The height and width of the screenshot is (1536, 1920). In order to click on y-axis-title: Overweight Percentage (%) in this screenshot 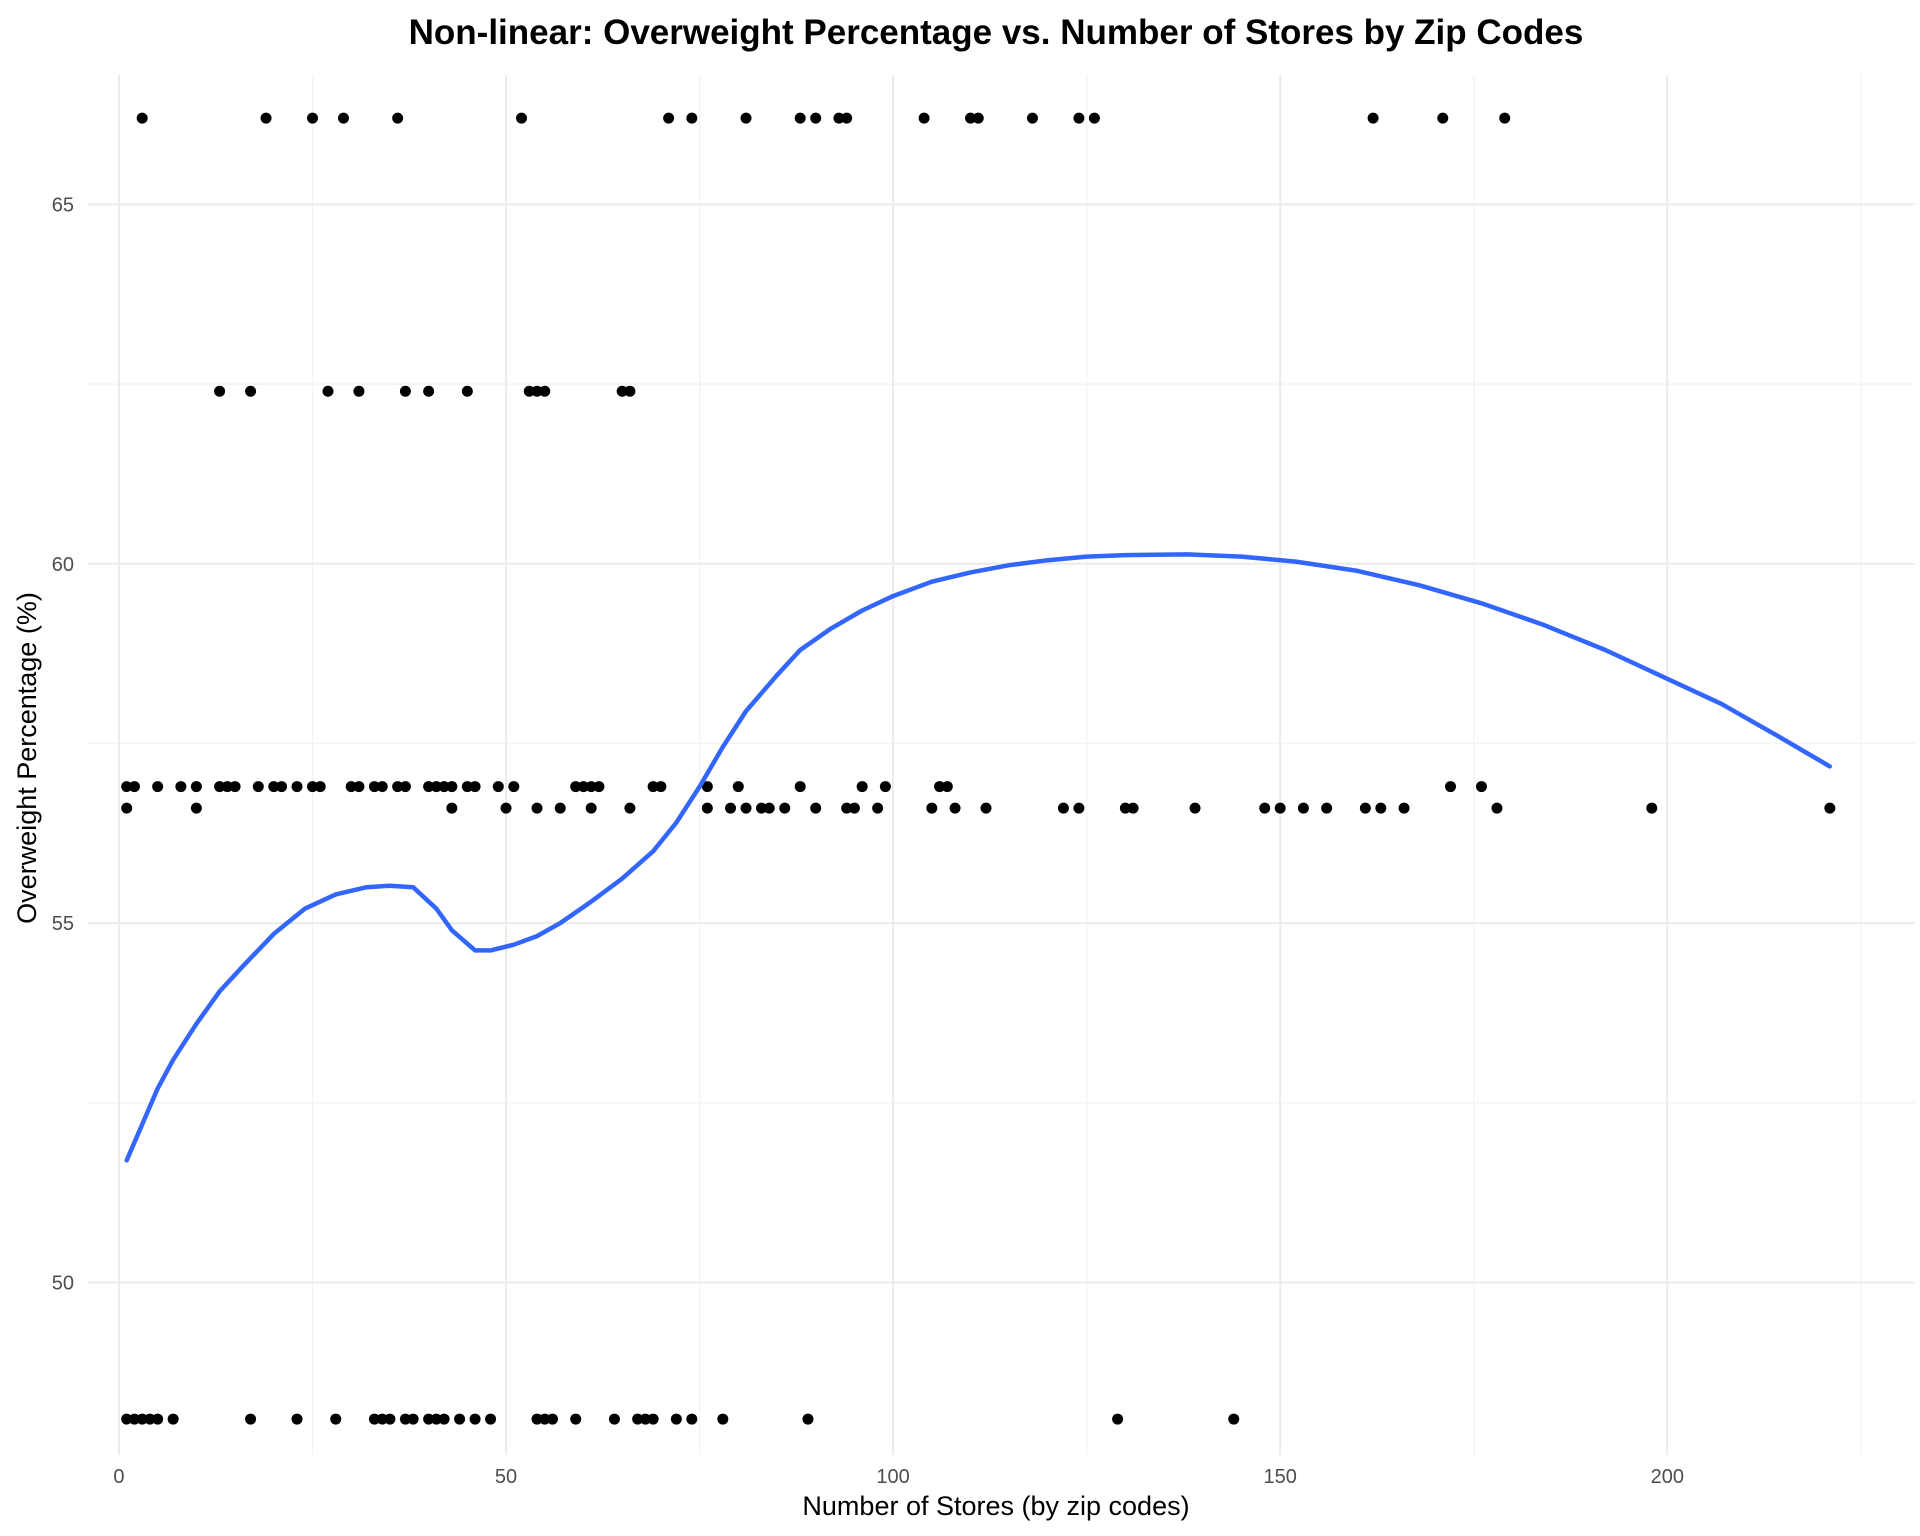, I will do `click(27, 758)`.